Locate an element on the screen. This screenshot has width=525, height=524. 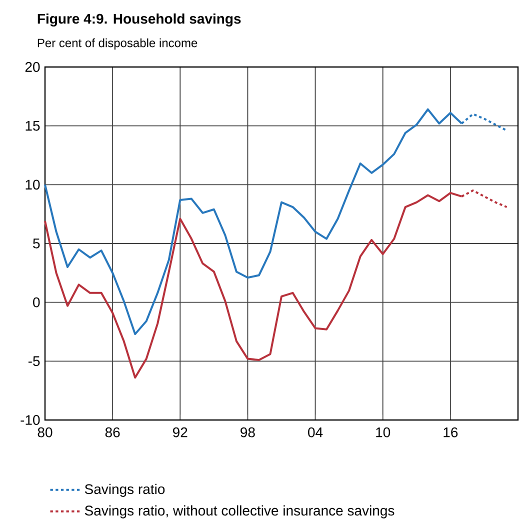
x-tick-label: 98 is located at coordinates (247, 432).